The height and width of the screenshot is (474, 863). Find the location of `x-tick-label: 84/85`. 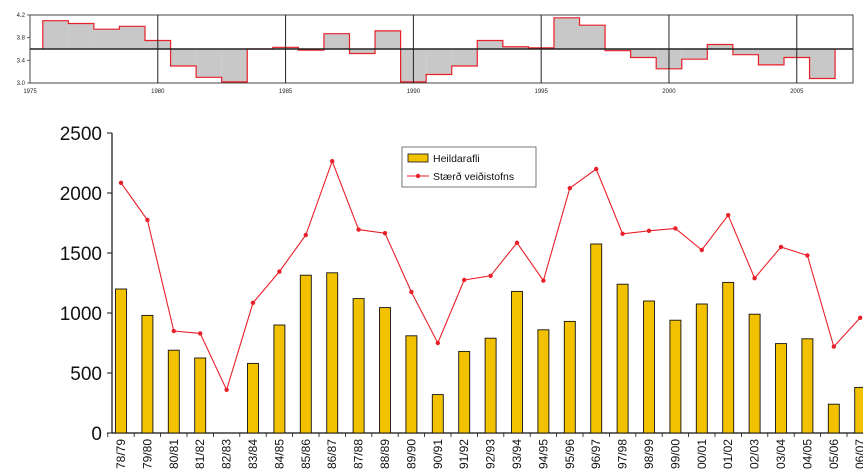

x-tick-label: 84/85 is located at coordinates (279, 454).